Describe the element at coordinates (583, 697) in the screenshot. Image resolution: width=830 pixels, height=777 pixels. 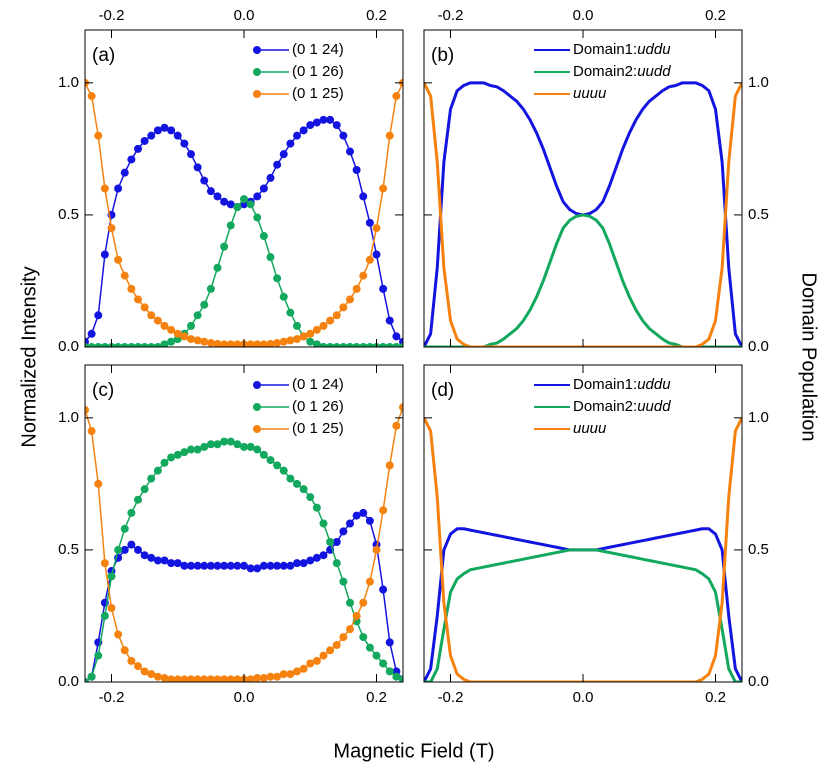
I see `x-tick-label: 0.0` at that location.